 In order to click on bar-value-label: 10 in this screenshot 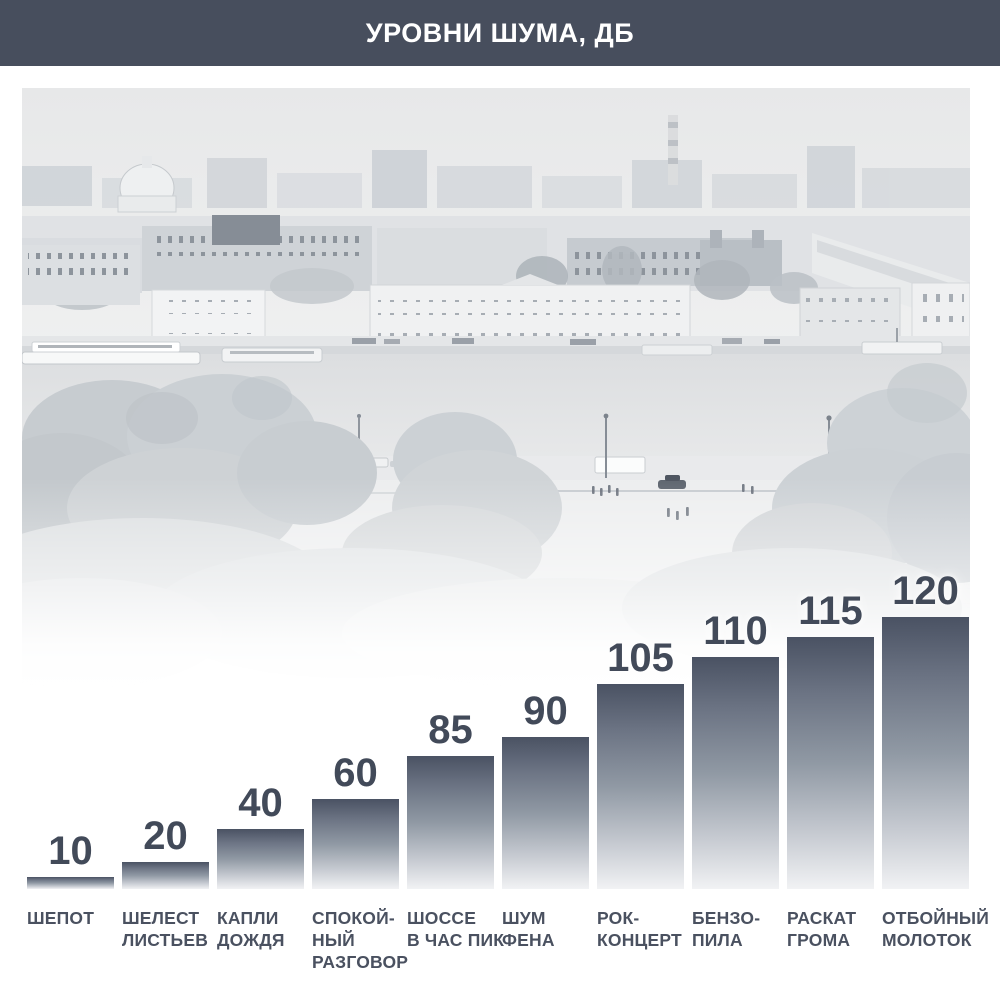, I will do `click(70, 851)`.